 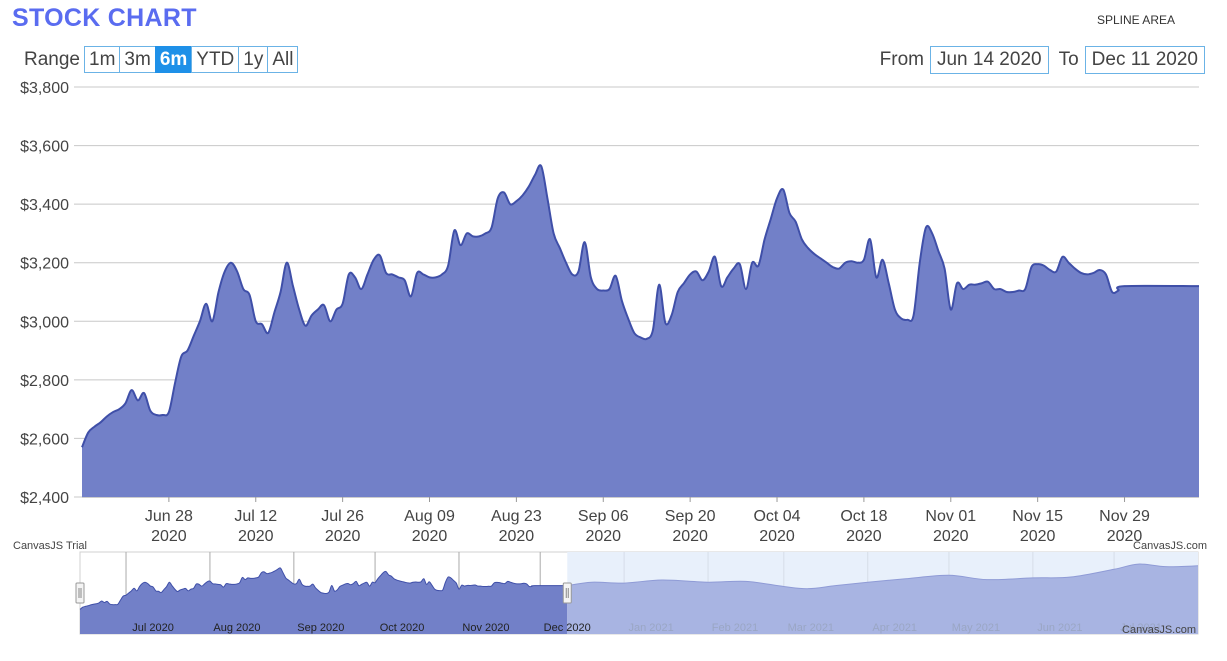 What do you see at coordinates (50, 546) in the screenshot?
I see `trial-credit: CanvasJS Trial` at bounding box center [50, 546].